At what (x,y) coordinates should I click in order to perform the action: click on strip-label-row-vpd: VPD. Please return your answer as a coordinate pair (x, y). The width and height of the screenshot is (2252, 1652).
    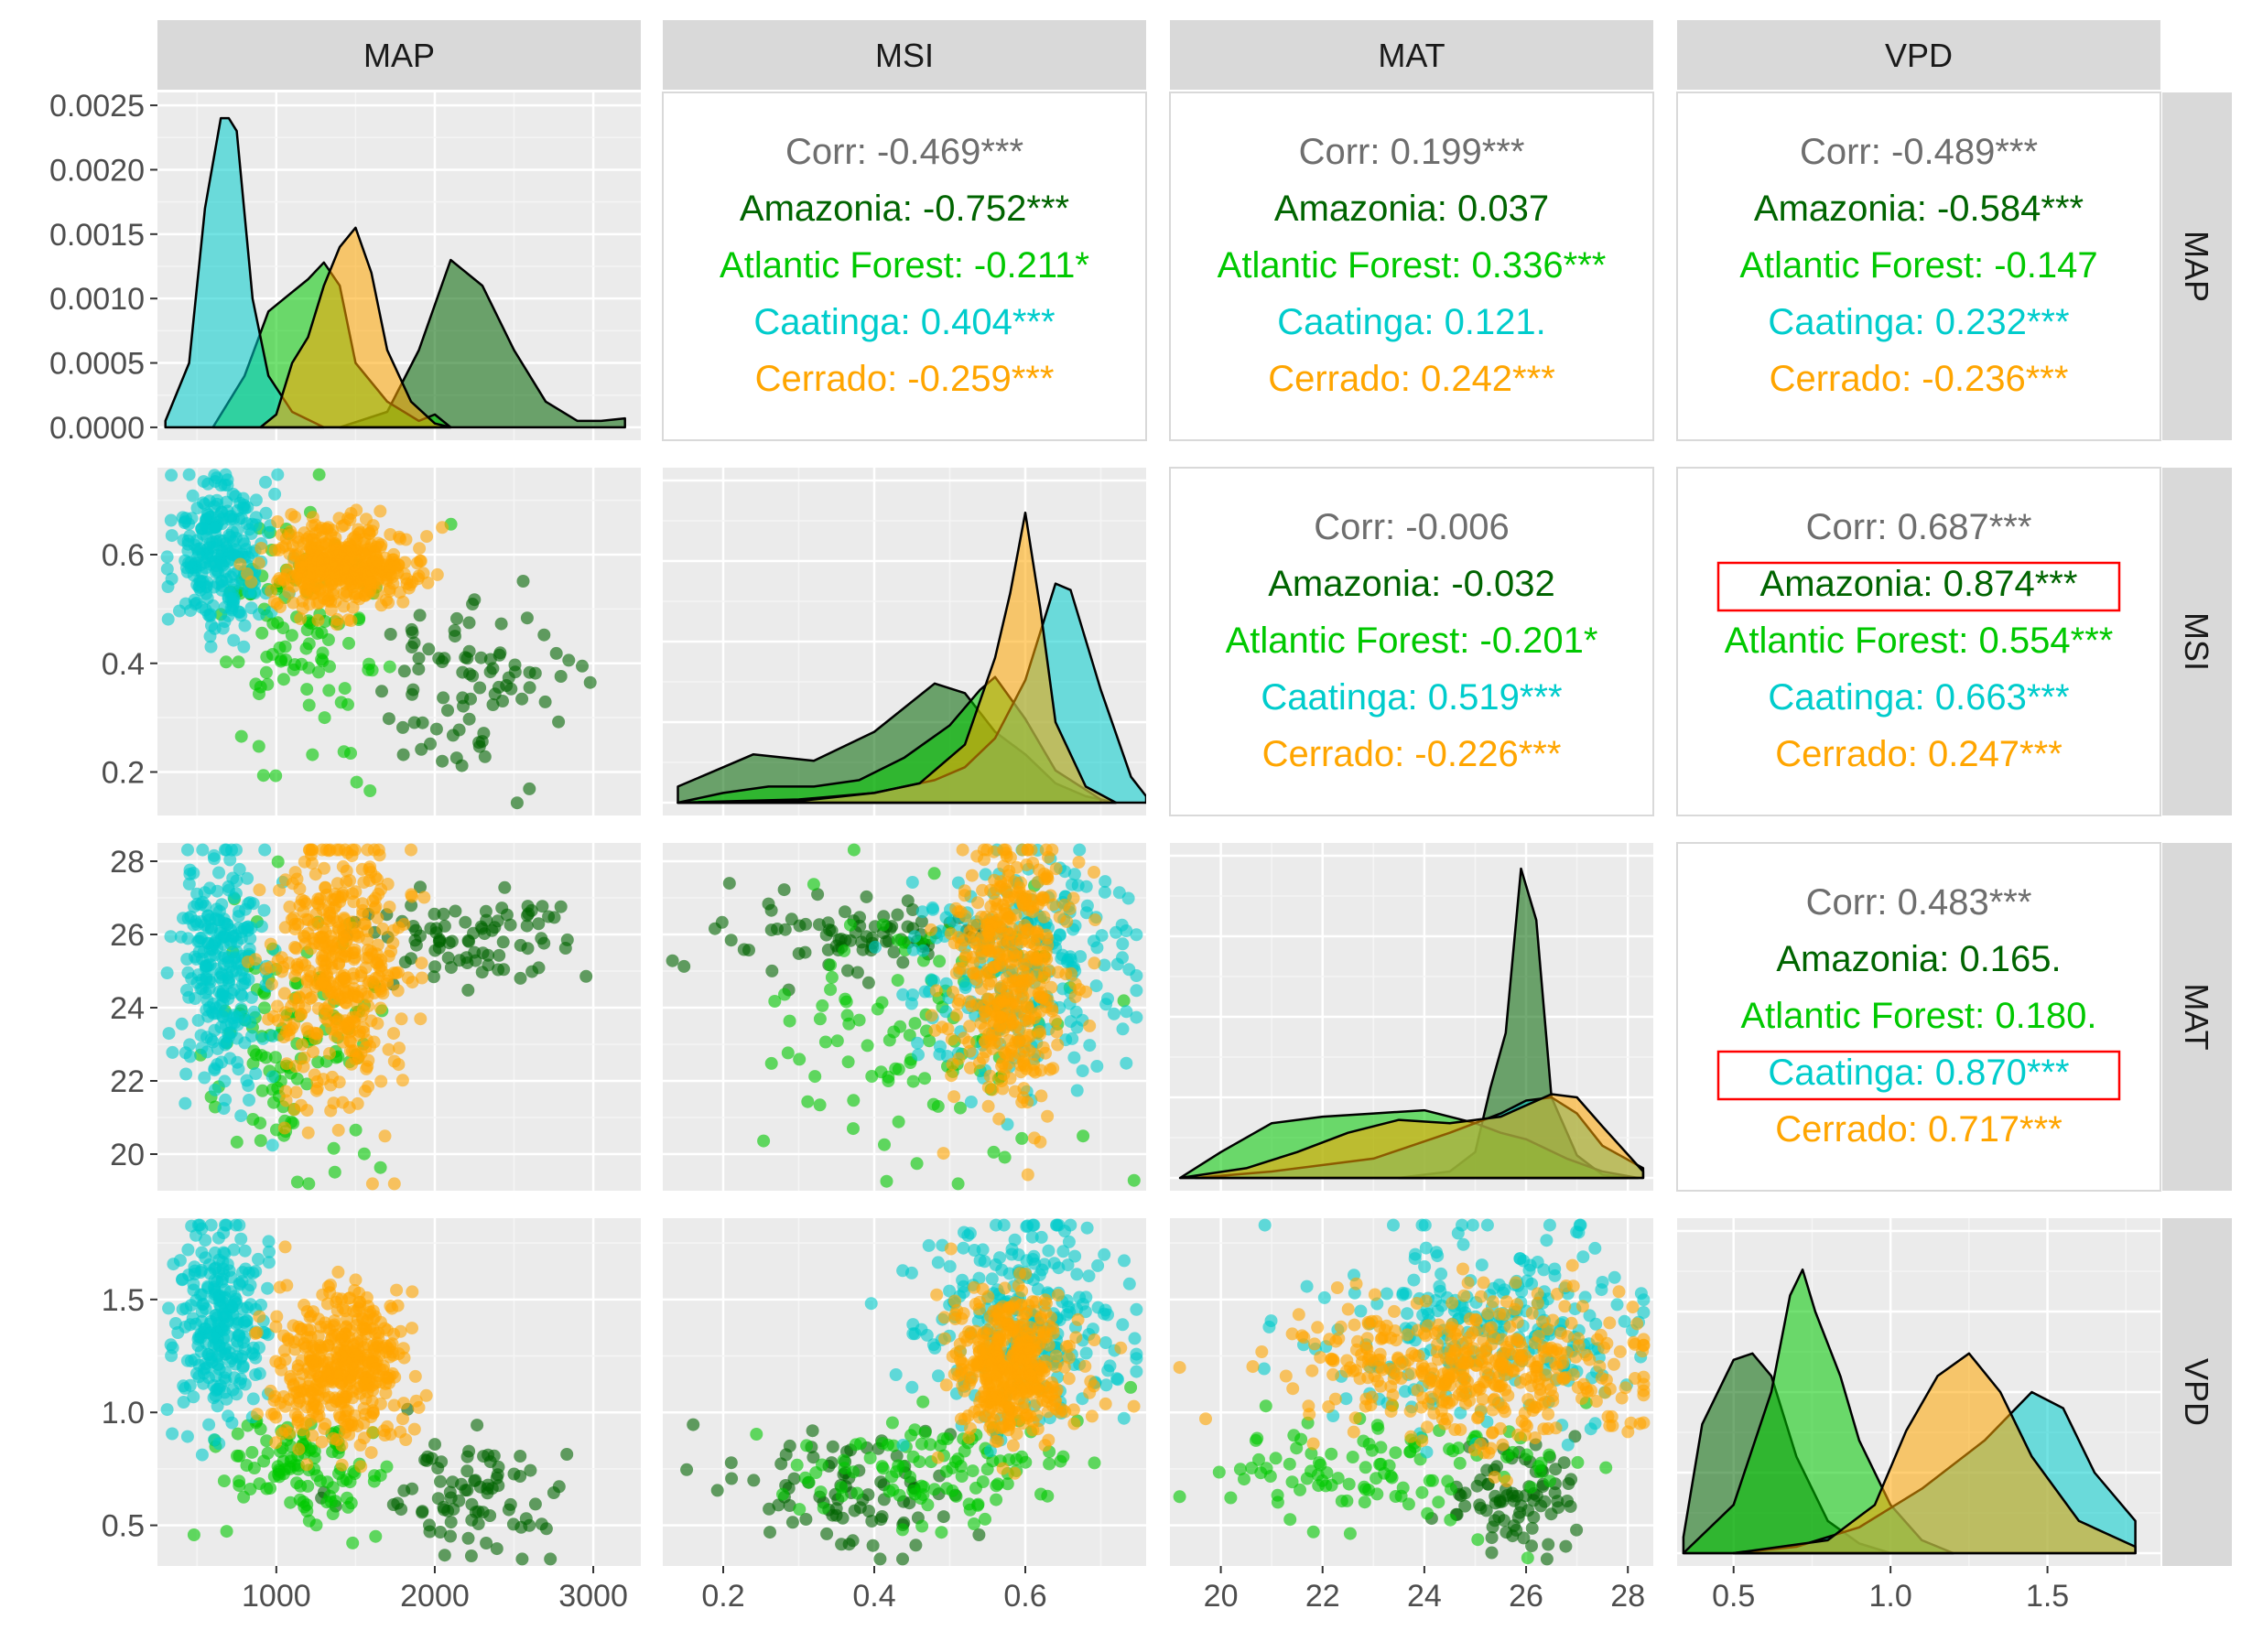
    Looking at the image, I should click on (2196, 1392).